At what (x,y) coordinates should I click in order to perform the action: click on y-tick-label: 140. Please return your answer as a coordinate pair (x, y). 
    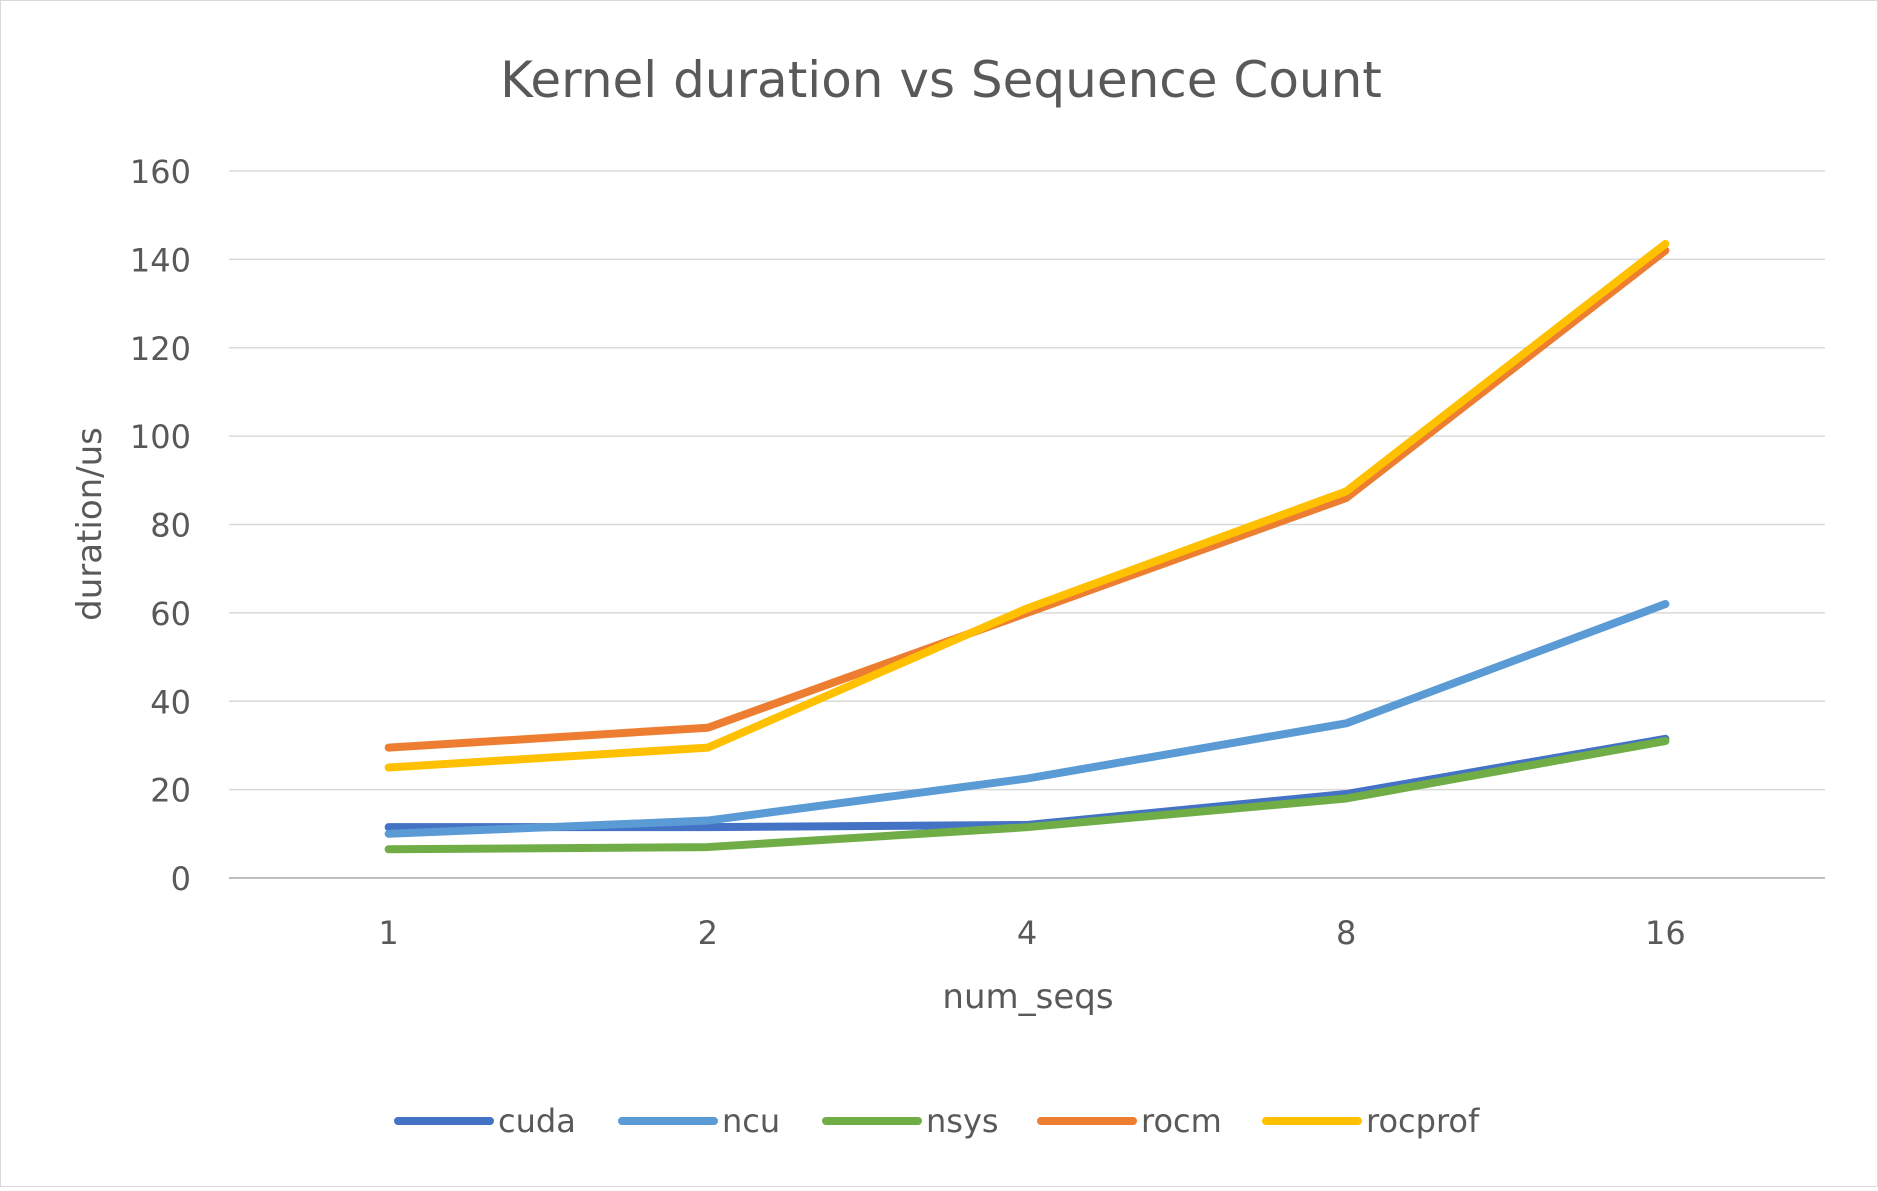
    Looking at the image, I should click on (160, 260).